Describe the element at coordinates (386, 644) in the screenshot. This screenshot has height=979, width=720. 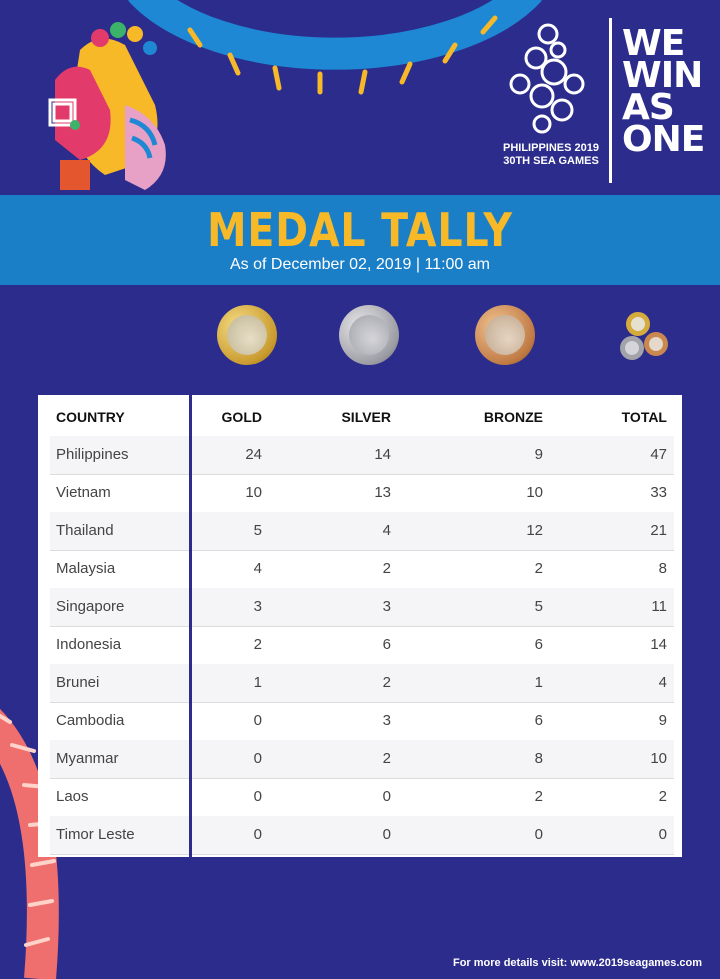
I see `cell-silver: 6` at that location.